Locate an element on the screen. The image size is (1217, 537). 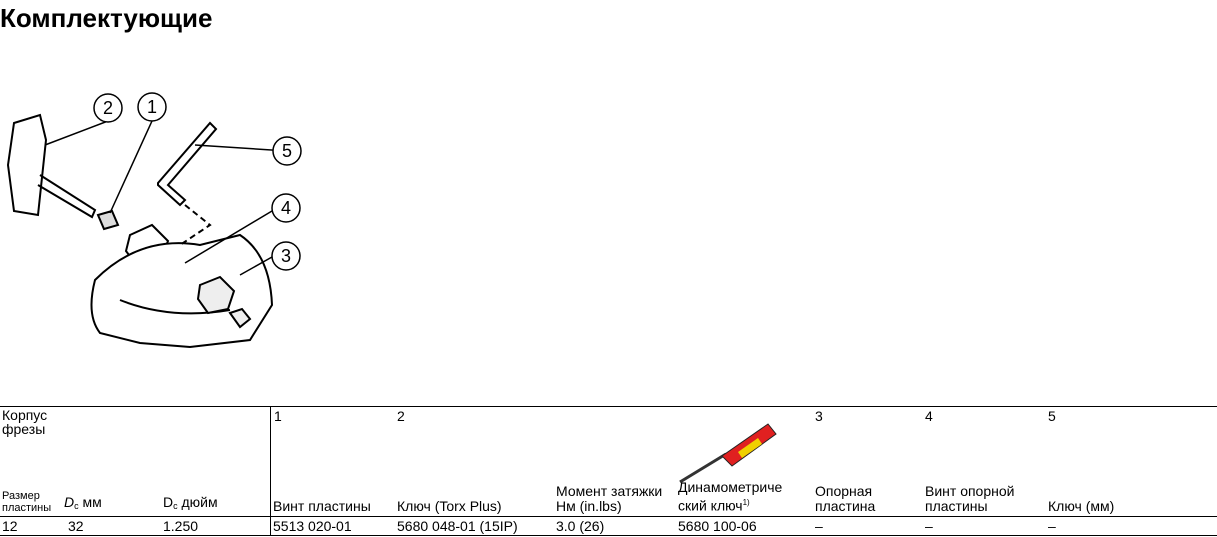
column-header: Dc мм is located at coordinates (83, 504).